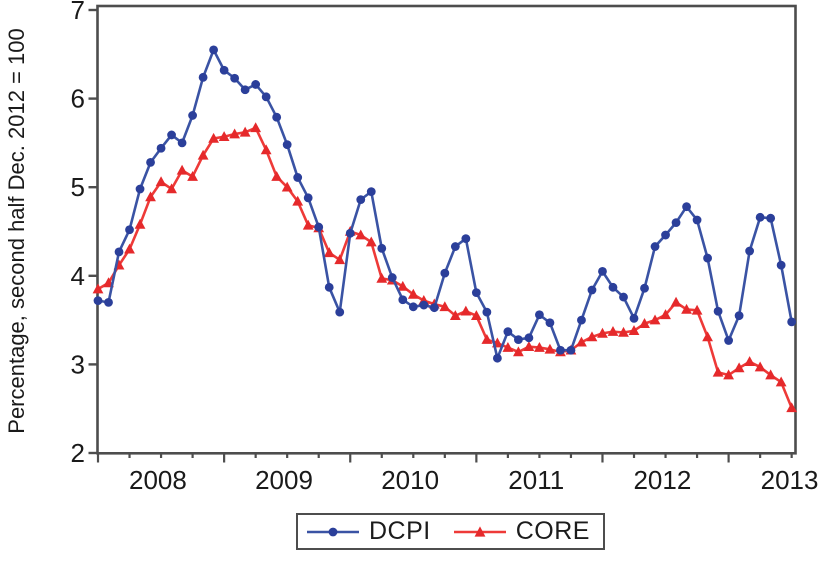  I want to click on x-year-label: 2009, so click(284, 480).